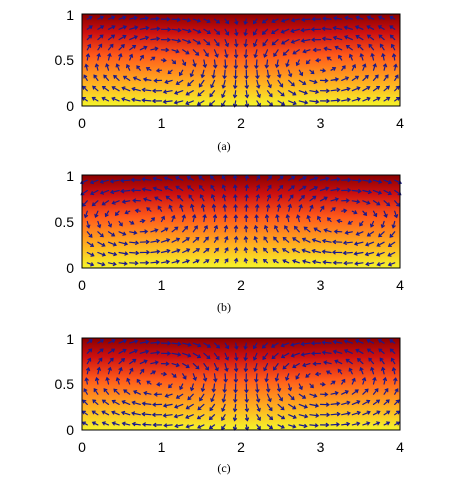 This screenshot has height=489, width=450. What do you see at coordinates (321, 123) in the screenshot?
I see `panel-a-xtick-3: 3` at bounding box center [321, 123].